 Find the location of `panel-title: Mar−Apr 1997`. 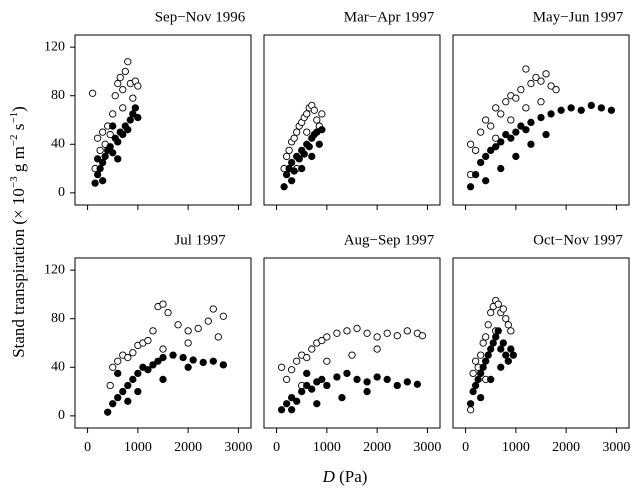

panel-title: Mar−Apr 1997 is located at coordinates (389, 17).